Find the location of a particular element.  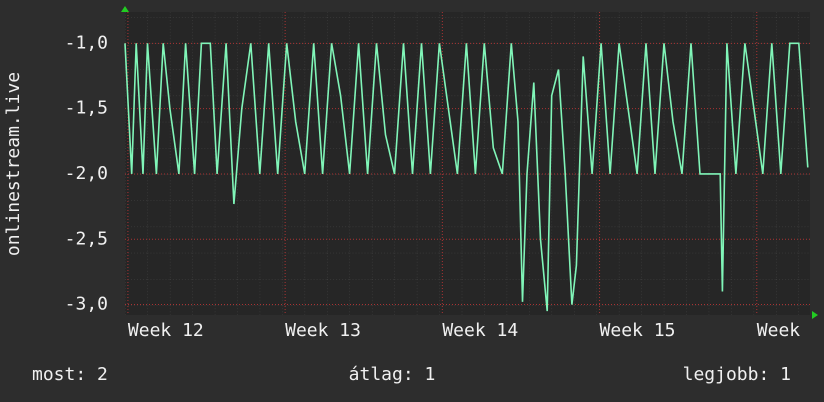

x-tick-label: Week 13 is located at coordinates (323, 330).